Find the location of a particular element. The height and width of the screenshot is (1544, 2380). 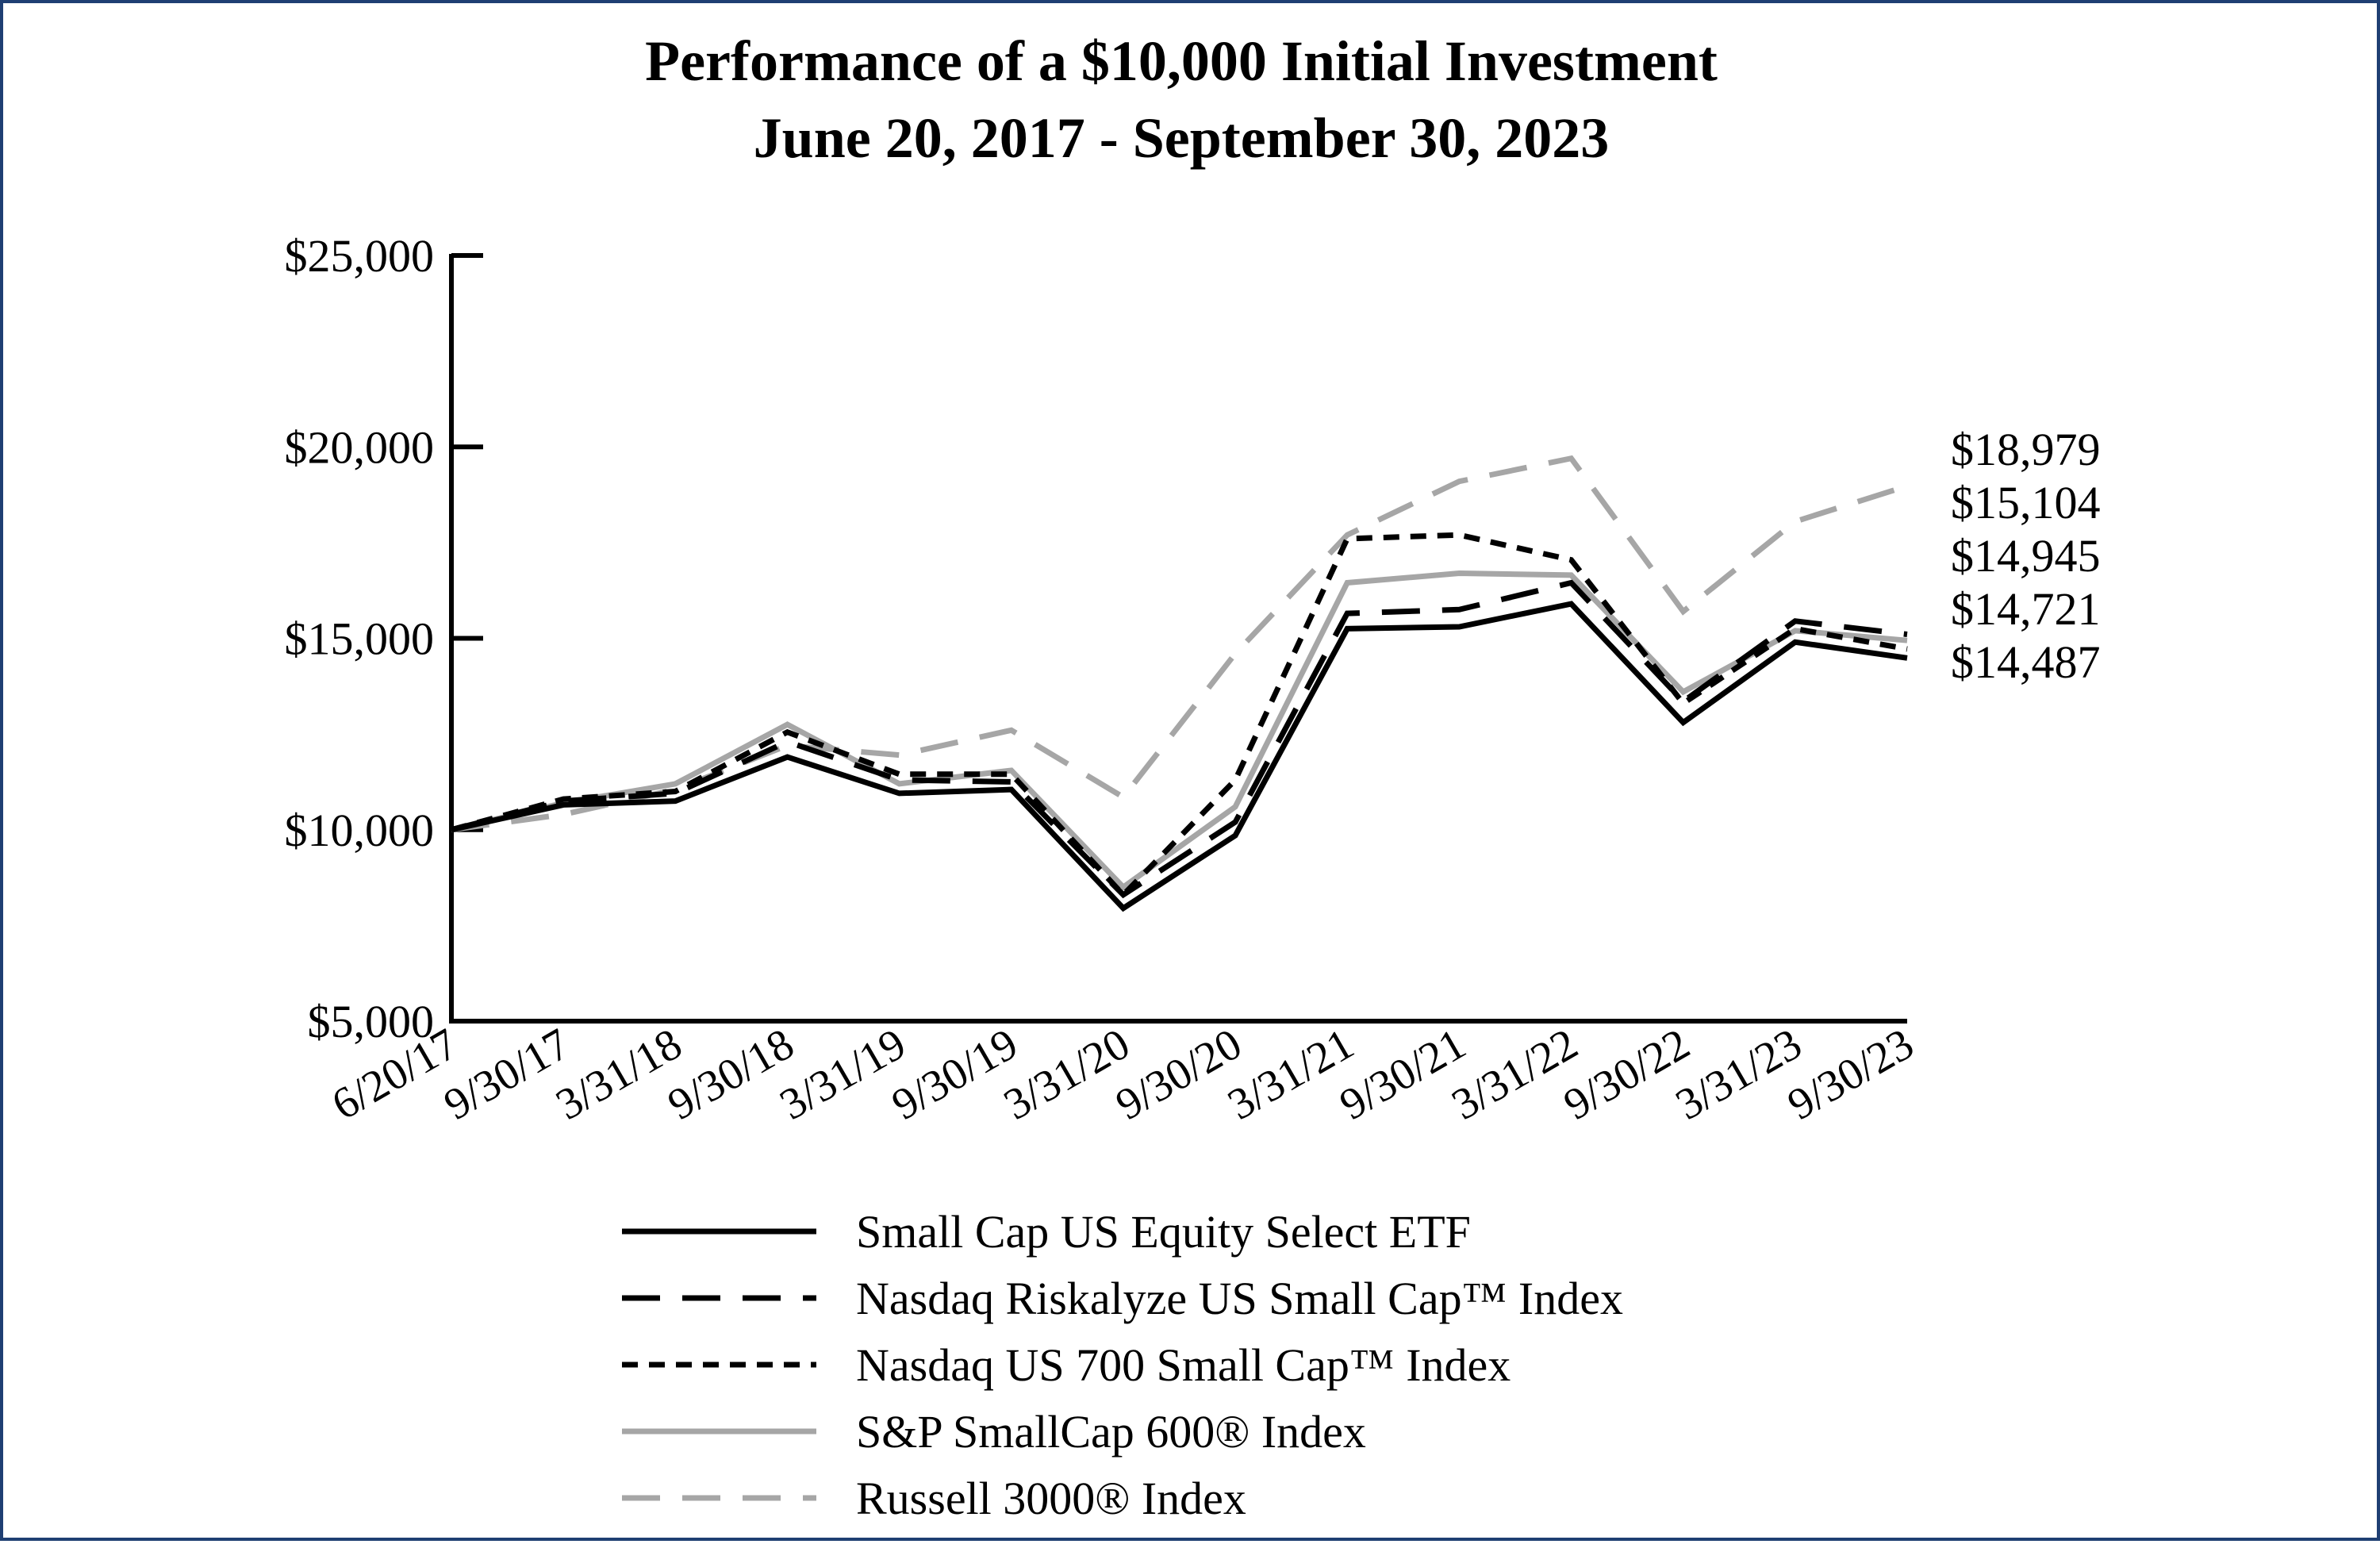

y-tick-label: $15,000 is located at coordinates (360, 639).